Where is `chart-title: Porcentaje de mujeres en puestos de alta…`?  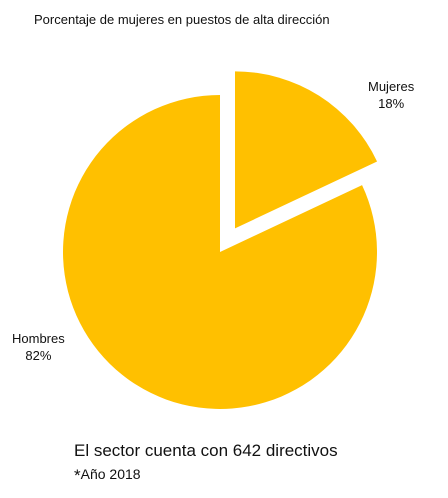
chart-title: Porcentaje de mujeres en puestos de alta… is located at coordinates (182, 19).